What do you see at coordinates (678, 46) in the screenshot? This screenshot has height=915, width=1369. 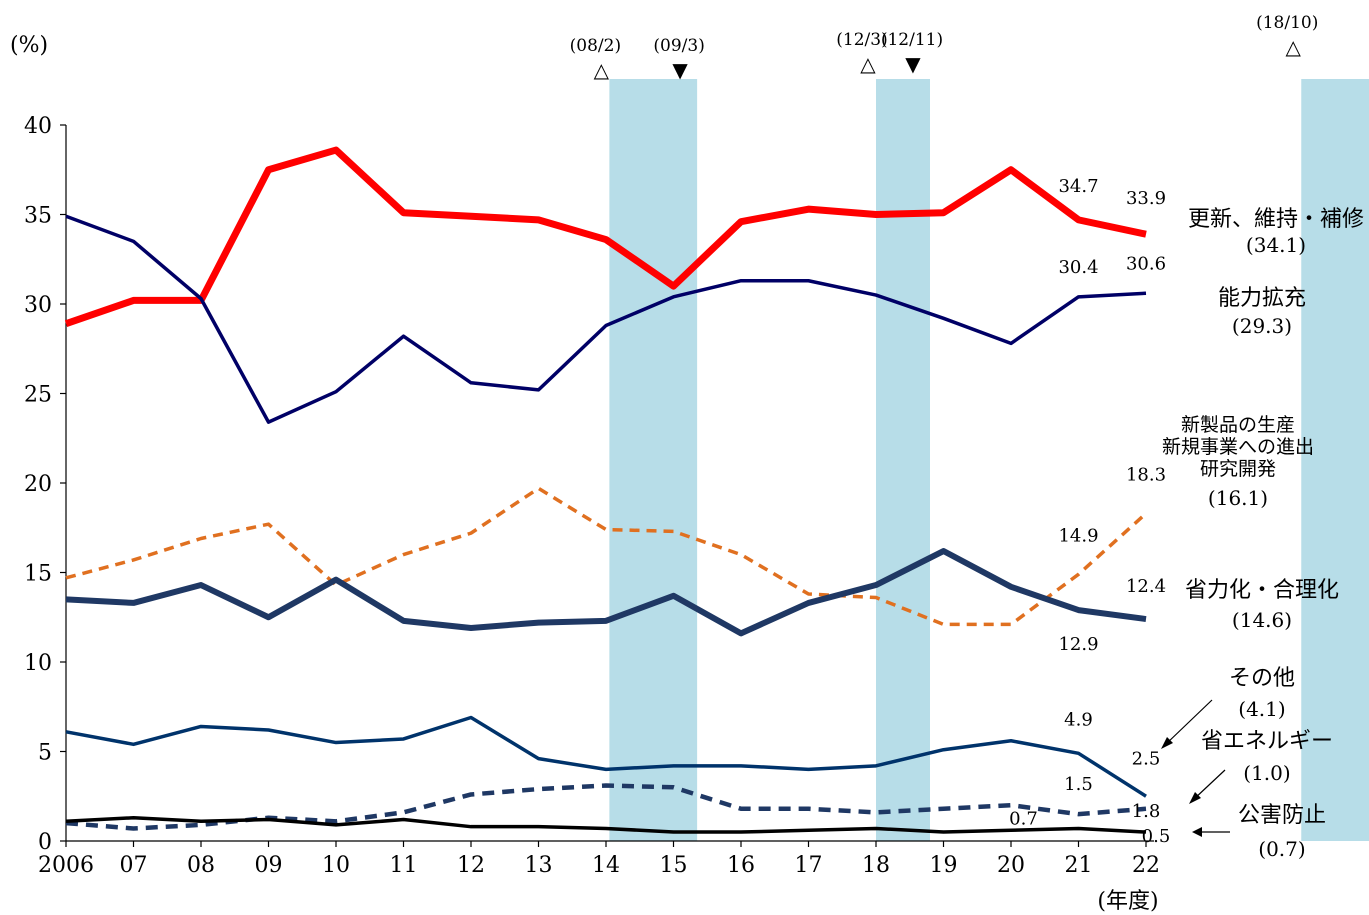 I see `period-end-label: (09/3)` at bounding box center [678, 46].